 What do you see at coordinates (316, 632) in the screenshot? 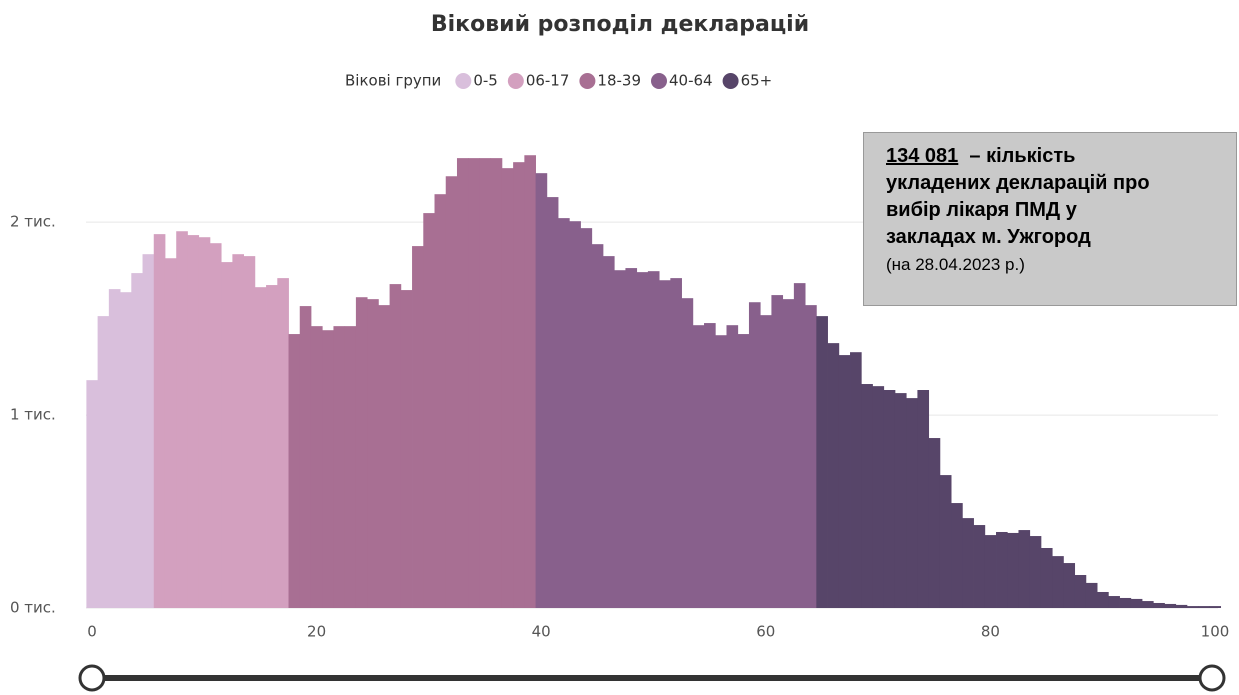
I see `x-tick-label: 20` at bounding box center [316, 632].